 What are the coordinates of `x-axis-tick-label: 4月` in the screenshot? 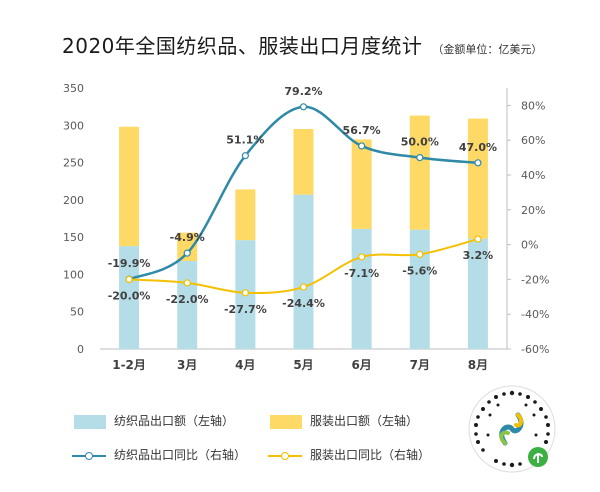 It's located at (245, 365).